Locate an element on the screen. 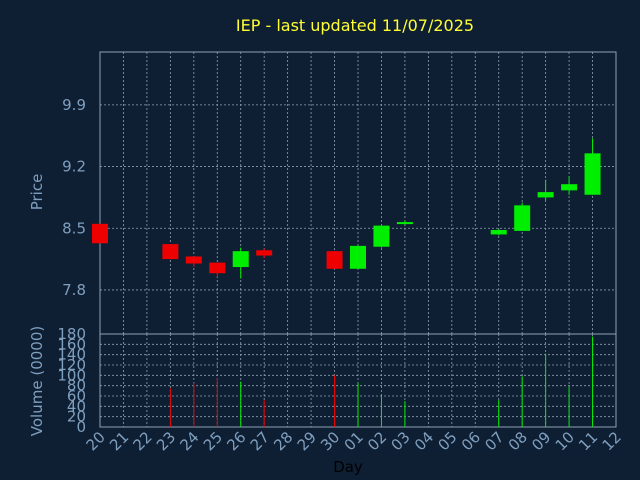 The width and height of the screenshot is (640, 480). price-tick-label: 9.2 is located at coordinates (74, 167).